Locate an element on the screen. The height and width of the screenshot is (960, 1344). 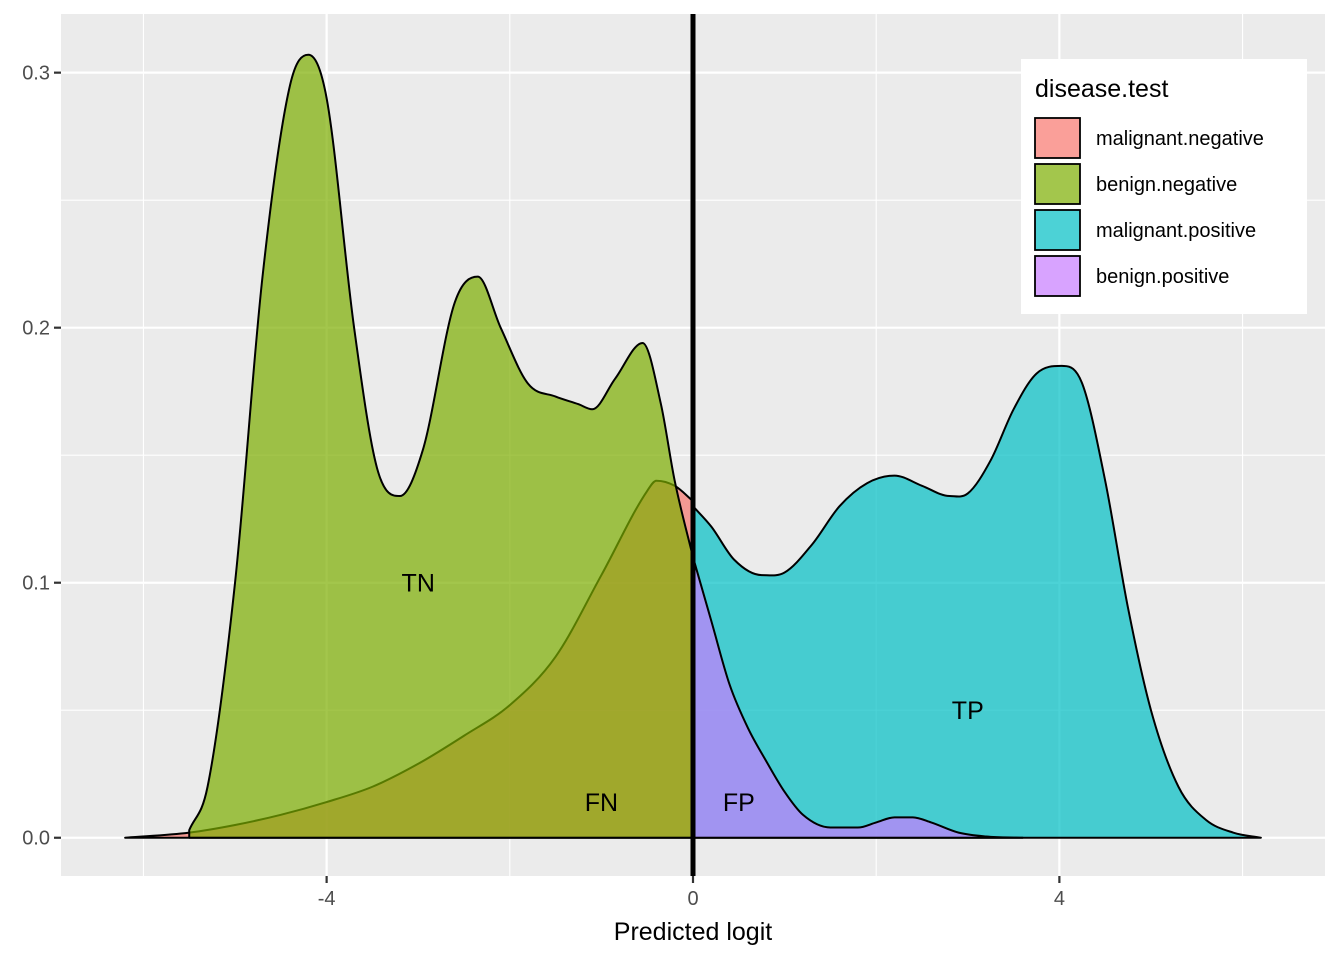
y-tick-label: 0.1 is located at coordinates (36, 584).